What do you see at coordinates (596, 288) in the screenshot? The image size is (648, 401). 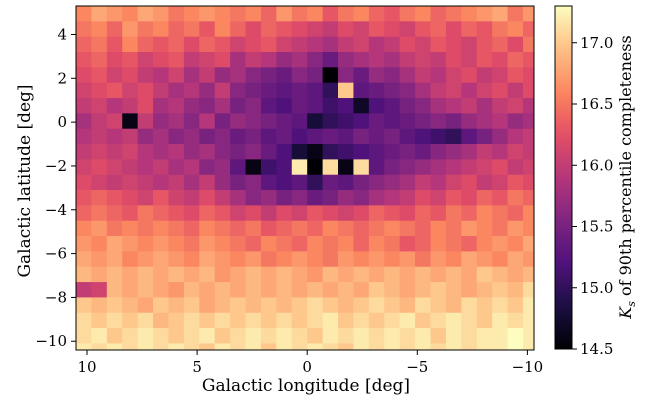 I see `colorbar-tick-label: 15.0` at bounding box center [596, 288].